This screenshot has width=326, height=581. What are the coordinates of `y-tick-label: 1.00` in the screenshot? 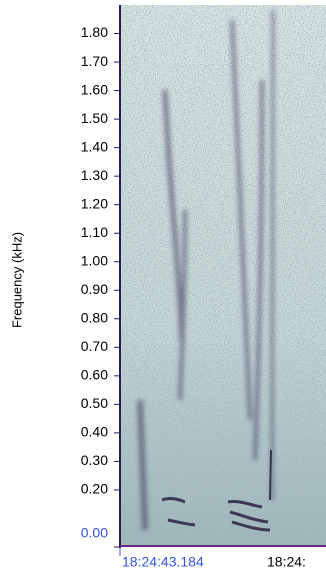 It's located at (94, 260).